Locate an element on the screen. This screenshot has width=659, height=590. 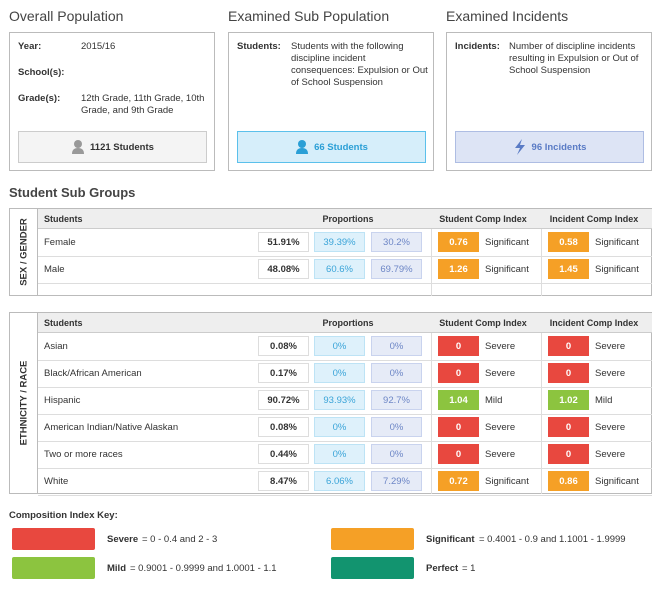
key-name: Significant is located at coordinates (450, 539).